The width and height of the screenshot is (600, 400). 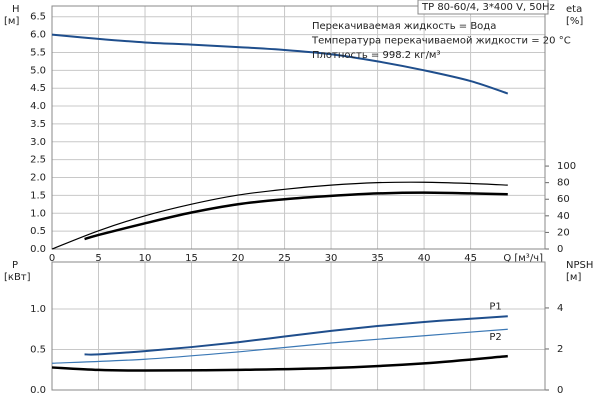 I want to click on y2-tick-label: 4, so click(x=560, y=308).